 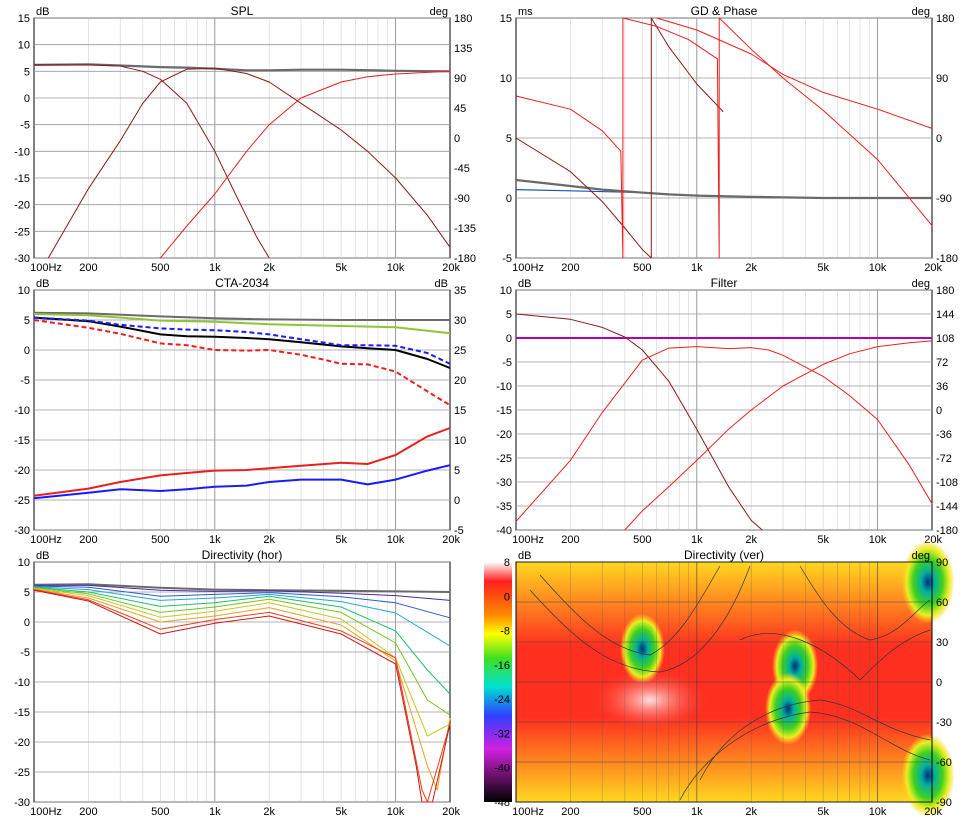 I want to click on y2-tick-label: 30, so click(x=942, y=643).